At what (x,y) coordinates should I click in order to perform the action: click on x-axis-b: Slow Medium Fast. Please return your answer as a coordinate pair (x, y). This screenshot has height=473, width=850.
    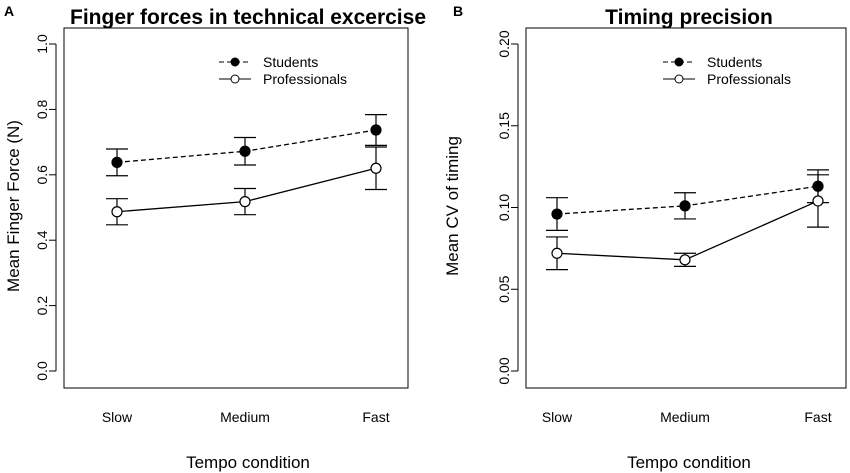
    Looking at the image, I should click on (687, 417).